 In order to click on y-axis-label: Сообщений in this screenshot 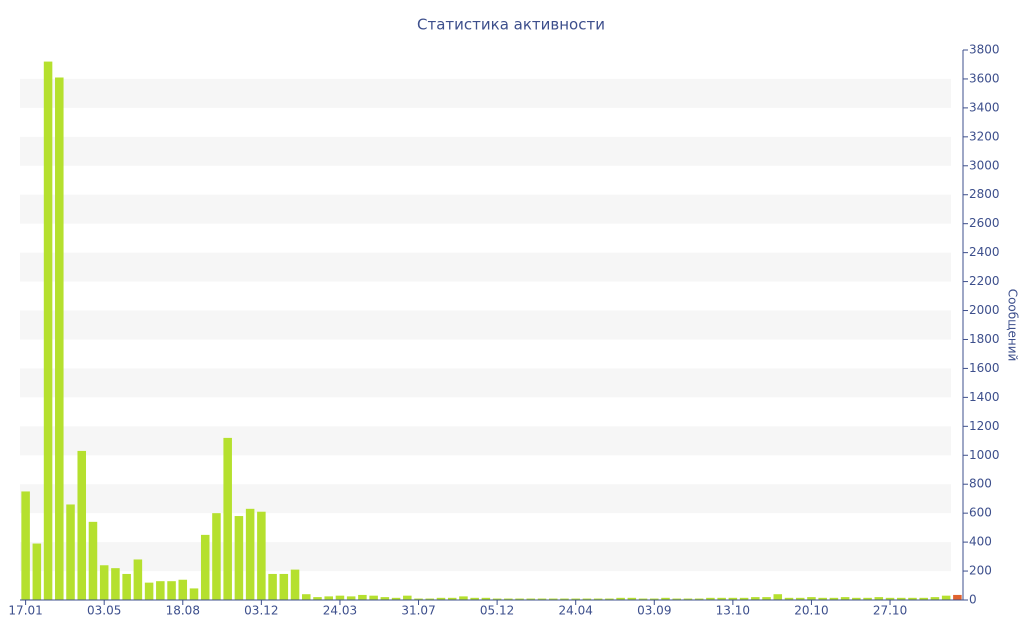, I will do `click(1013, 325)`.